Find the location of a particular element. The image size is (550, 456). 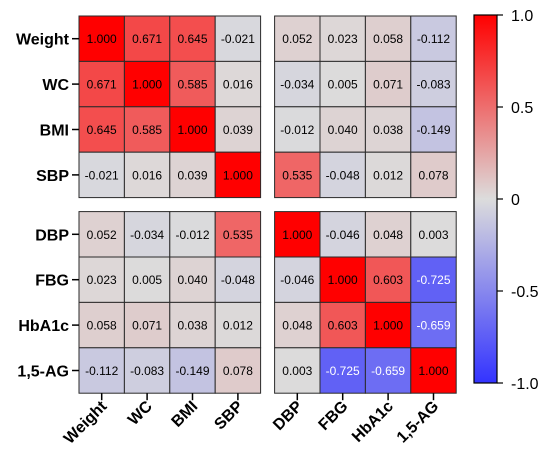

row-labels: Weight WC BMI SBP DBP FBG HbA1c 1,5-AG is located at coordinates (47, 206).